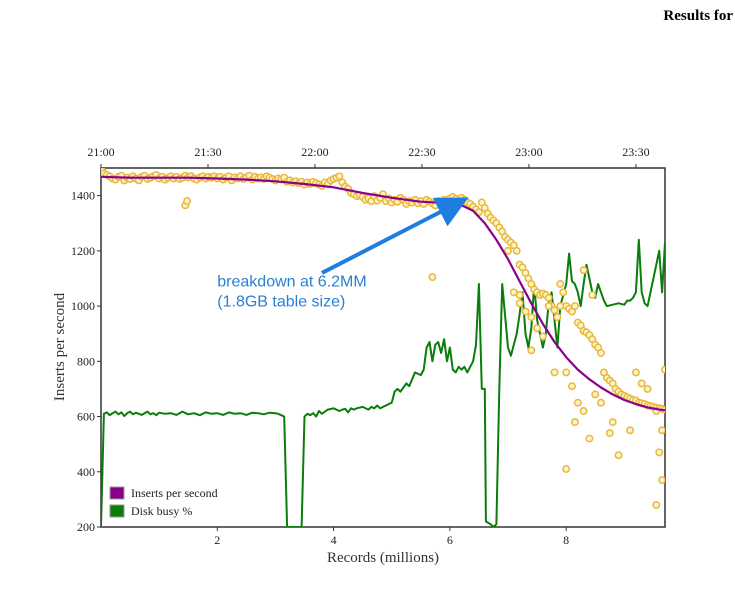  What do you see at coordinates (334, 540) in the screenshot?
I see `x-tick-label: 4` at bounding box center [334, 540].